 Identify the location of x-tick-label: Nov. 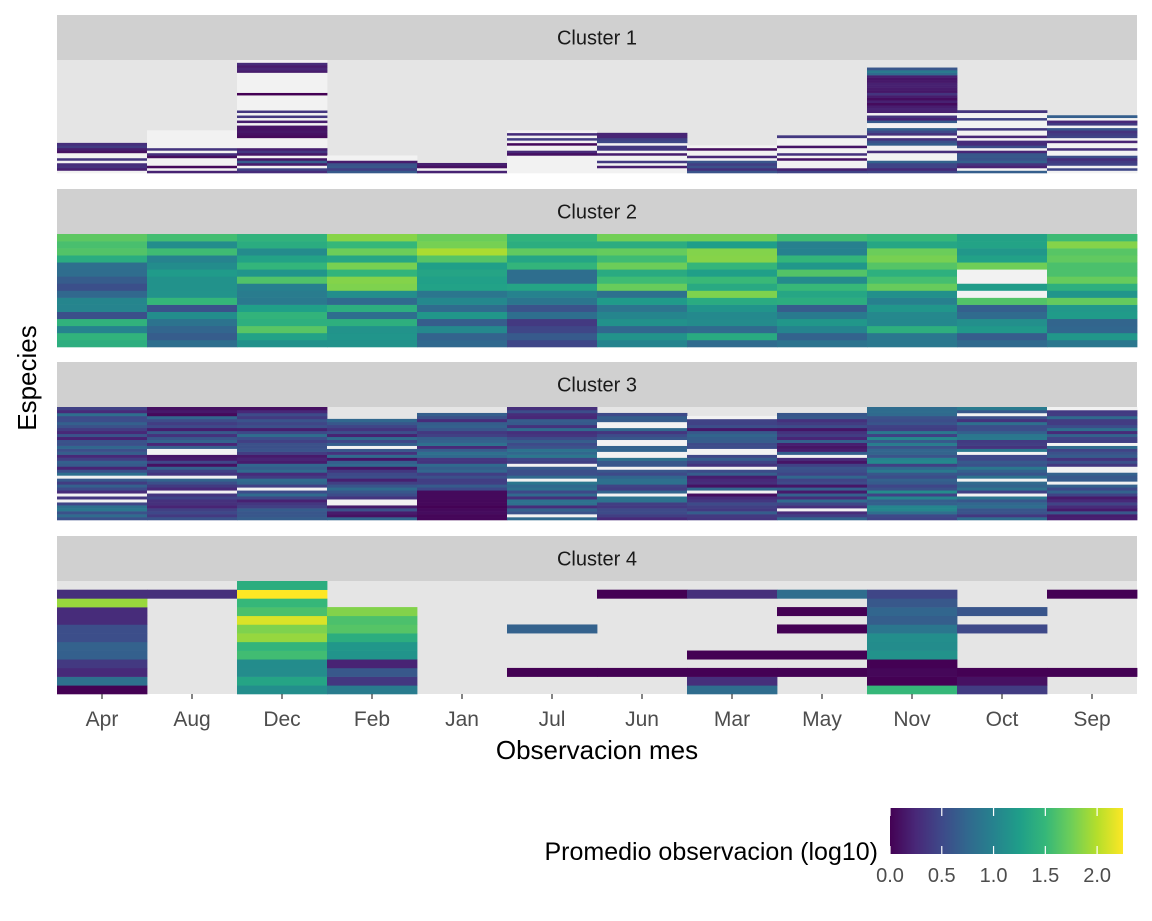
(912, 719).